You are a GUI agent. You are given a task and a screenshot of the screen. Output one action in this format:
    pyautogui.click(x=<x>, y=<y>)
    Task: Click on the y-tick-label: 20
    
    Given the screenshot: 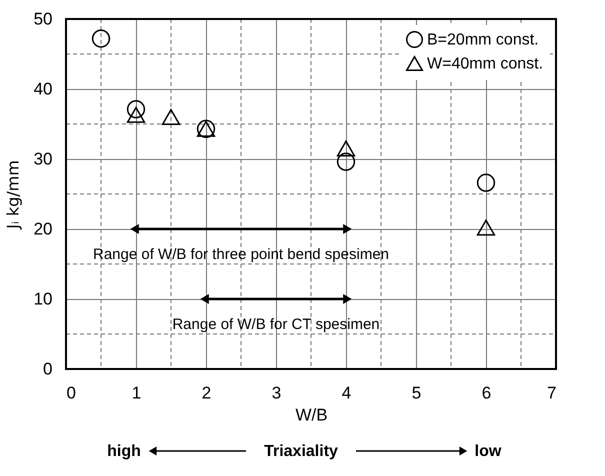 What is the action you would take?
    pyautogui.click(x=43, y=229)
    